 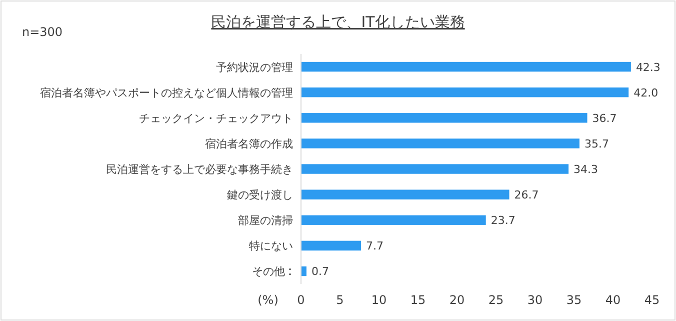 What do you see at coordinates (271, 246) in the screenshot?
I see `category: 特にない` at bounding box center [271, 246].